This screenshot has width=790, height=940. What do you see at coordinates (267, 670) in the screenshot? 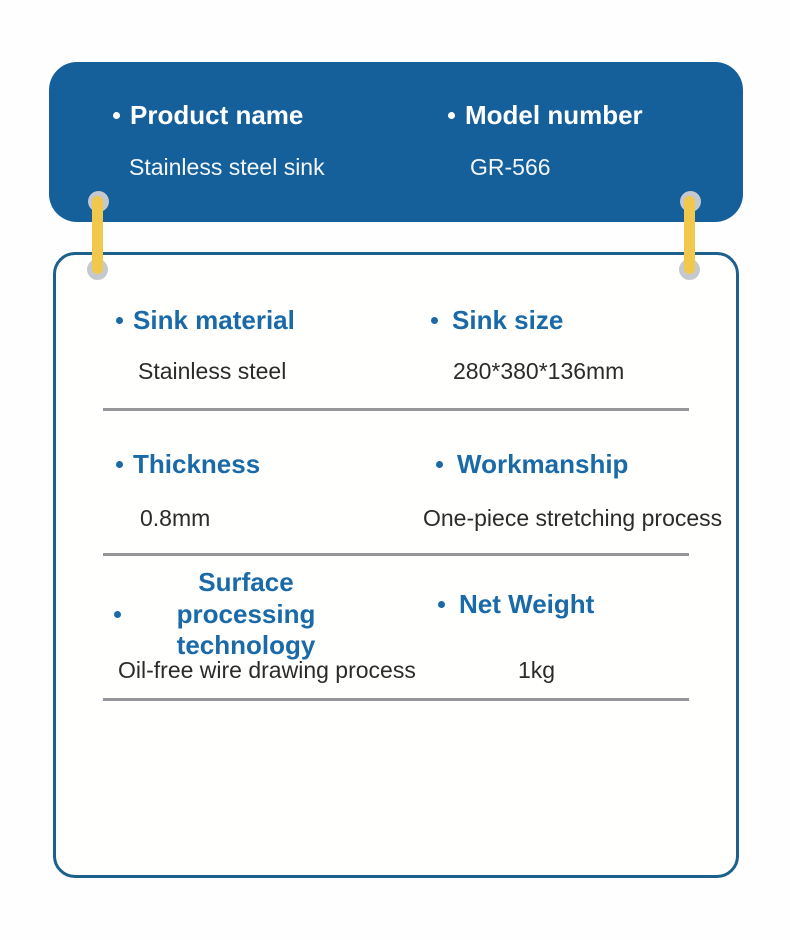
I see `surface-processing-value: Oil-free wire drawing process` at bounding box center [267, 670].